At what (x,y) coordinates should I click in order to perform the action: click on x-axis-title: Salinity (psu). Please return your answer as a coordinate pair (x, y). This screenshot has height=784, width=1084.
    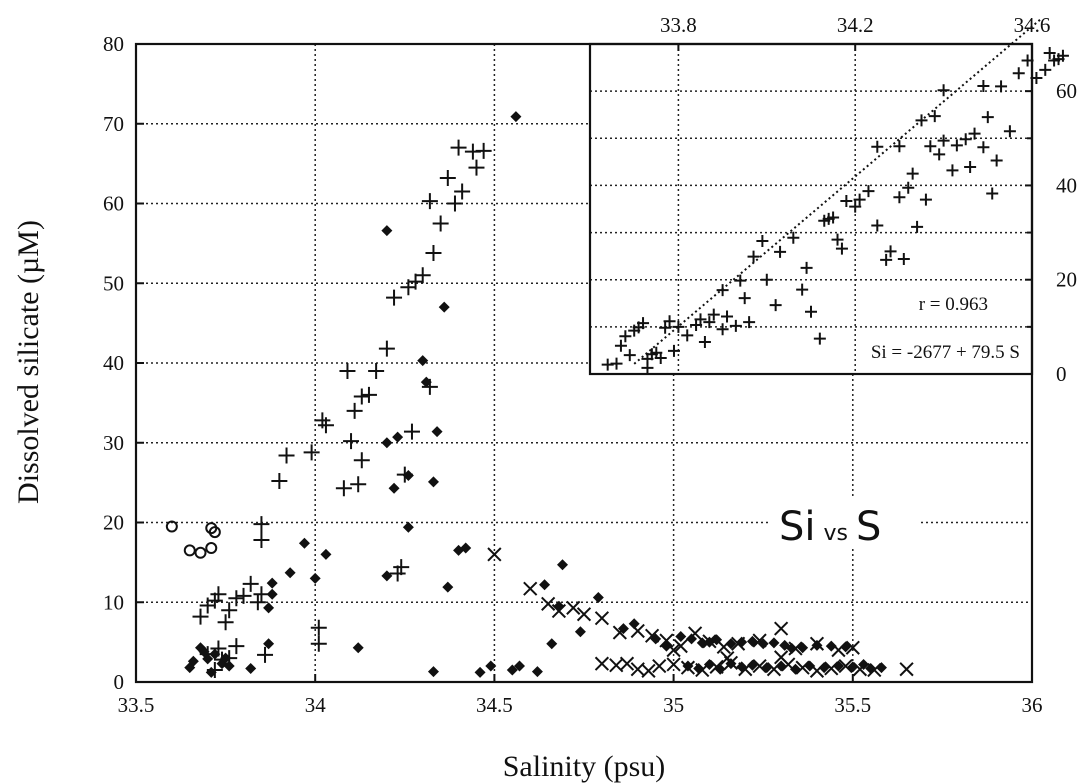
    Looking at the image, I should click on (584, 766).